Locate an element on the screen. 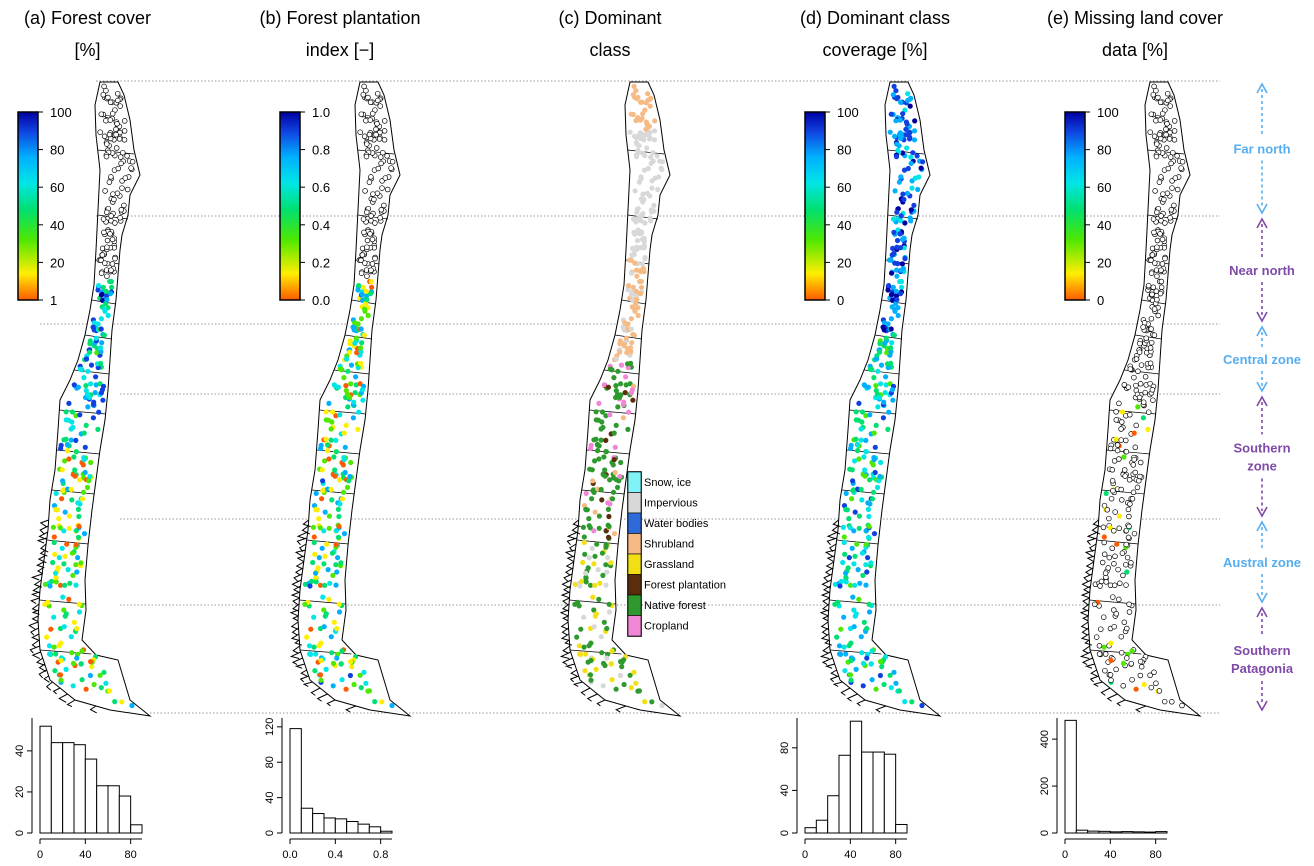  region-border is located at coordinates (906, 152).